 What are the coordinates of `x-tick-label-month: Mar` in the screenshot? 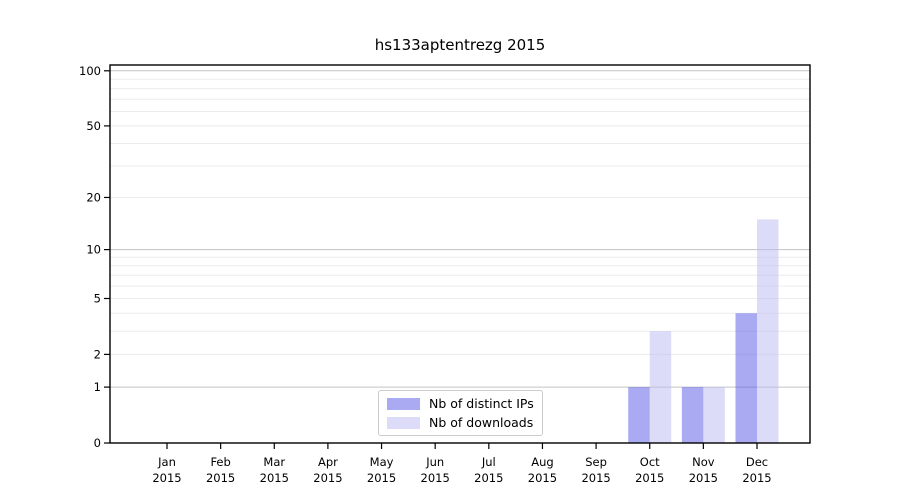 It's located at (274, 462).